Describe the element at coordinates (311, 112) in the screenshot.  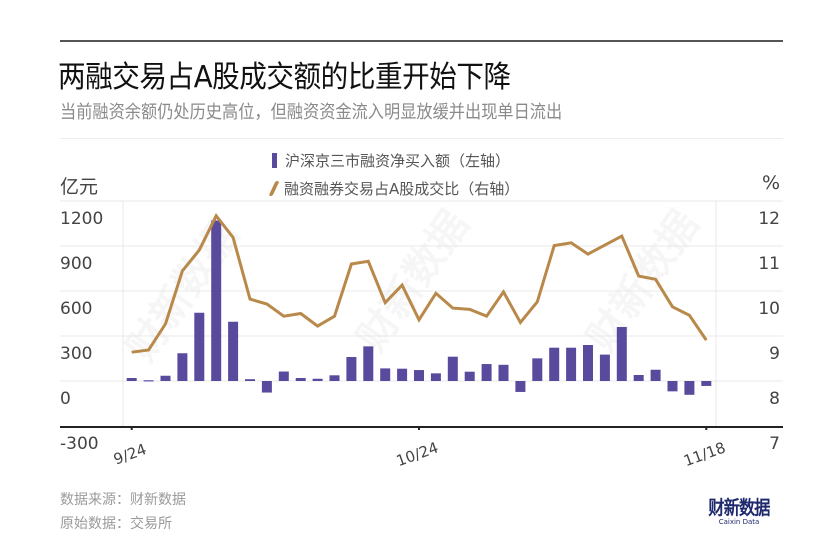
I see `chart-subtitle: 当前融资余额仍处历史高位，但融资资金流入明显放缓并出现单日流出` at that location.